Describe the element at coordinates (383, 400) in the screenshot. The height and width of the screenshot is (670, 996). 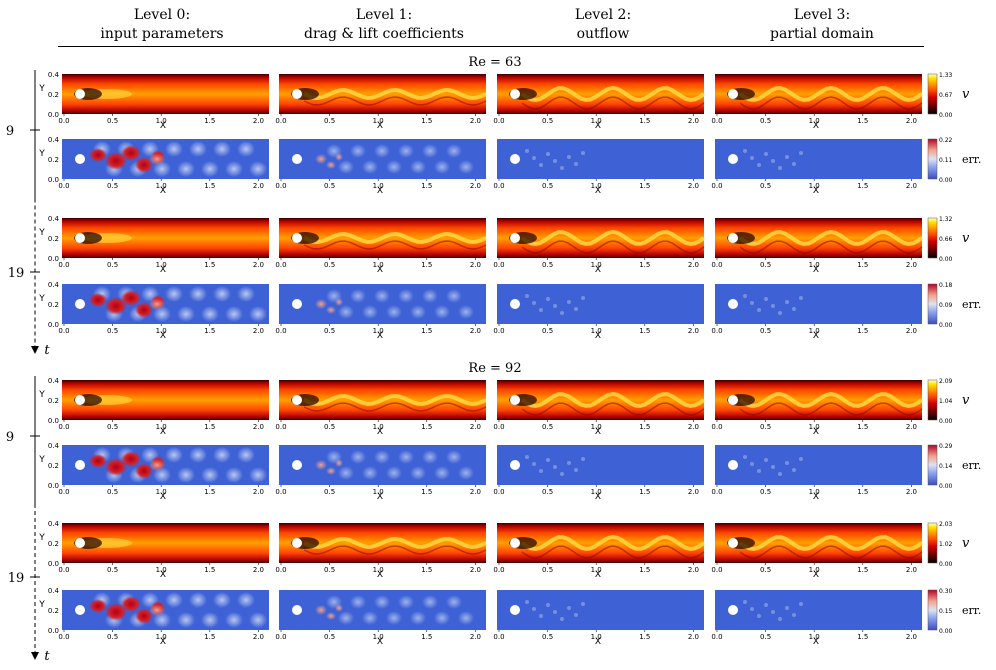
I see `velocity-panel` at that location.